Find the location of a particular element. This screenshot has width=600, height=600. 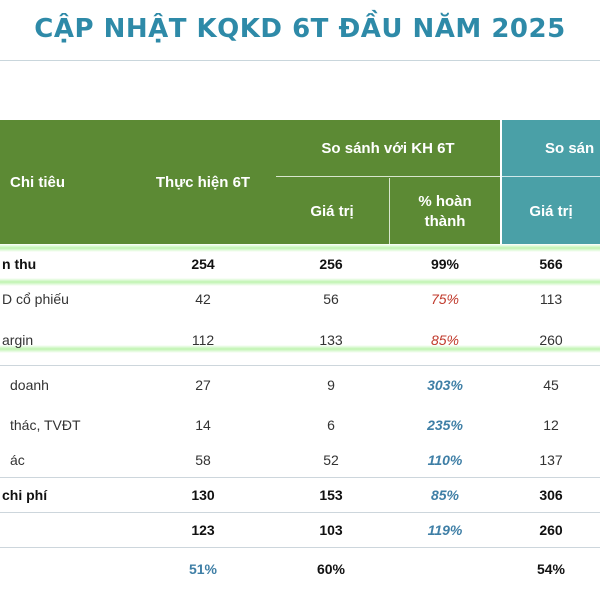

cell-actual: 42 is located at coordinates (203, 299).